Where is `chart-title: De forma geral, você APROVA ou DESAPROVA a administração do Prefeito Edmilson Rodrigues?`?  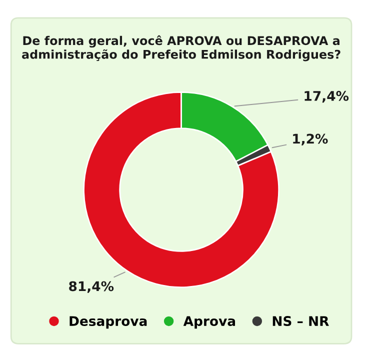 chart-title: De forma geral, você APROVA ou DESAPROVA a administração do Prefeito Edmilson Rodrigues? is located at coordinates (181, 48).